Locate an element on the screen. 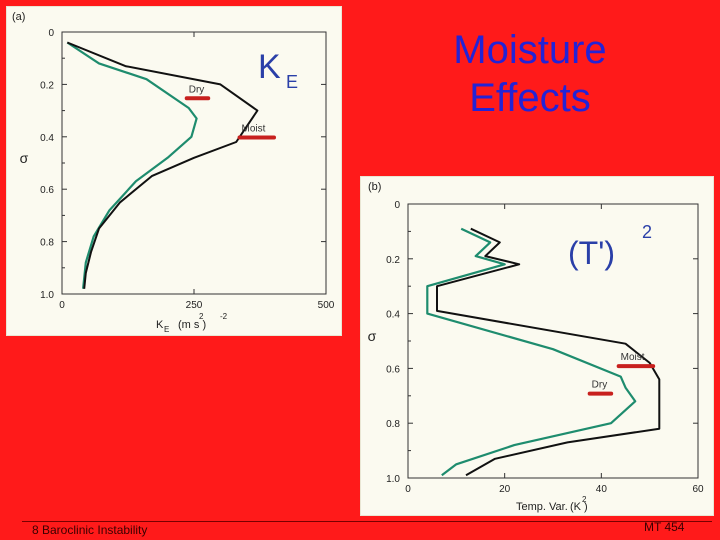 Image resolution: width=720 pixels, height=540 pixels. panel-label: (b) is located at coordinates (374, 187).